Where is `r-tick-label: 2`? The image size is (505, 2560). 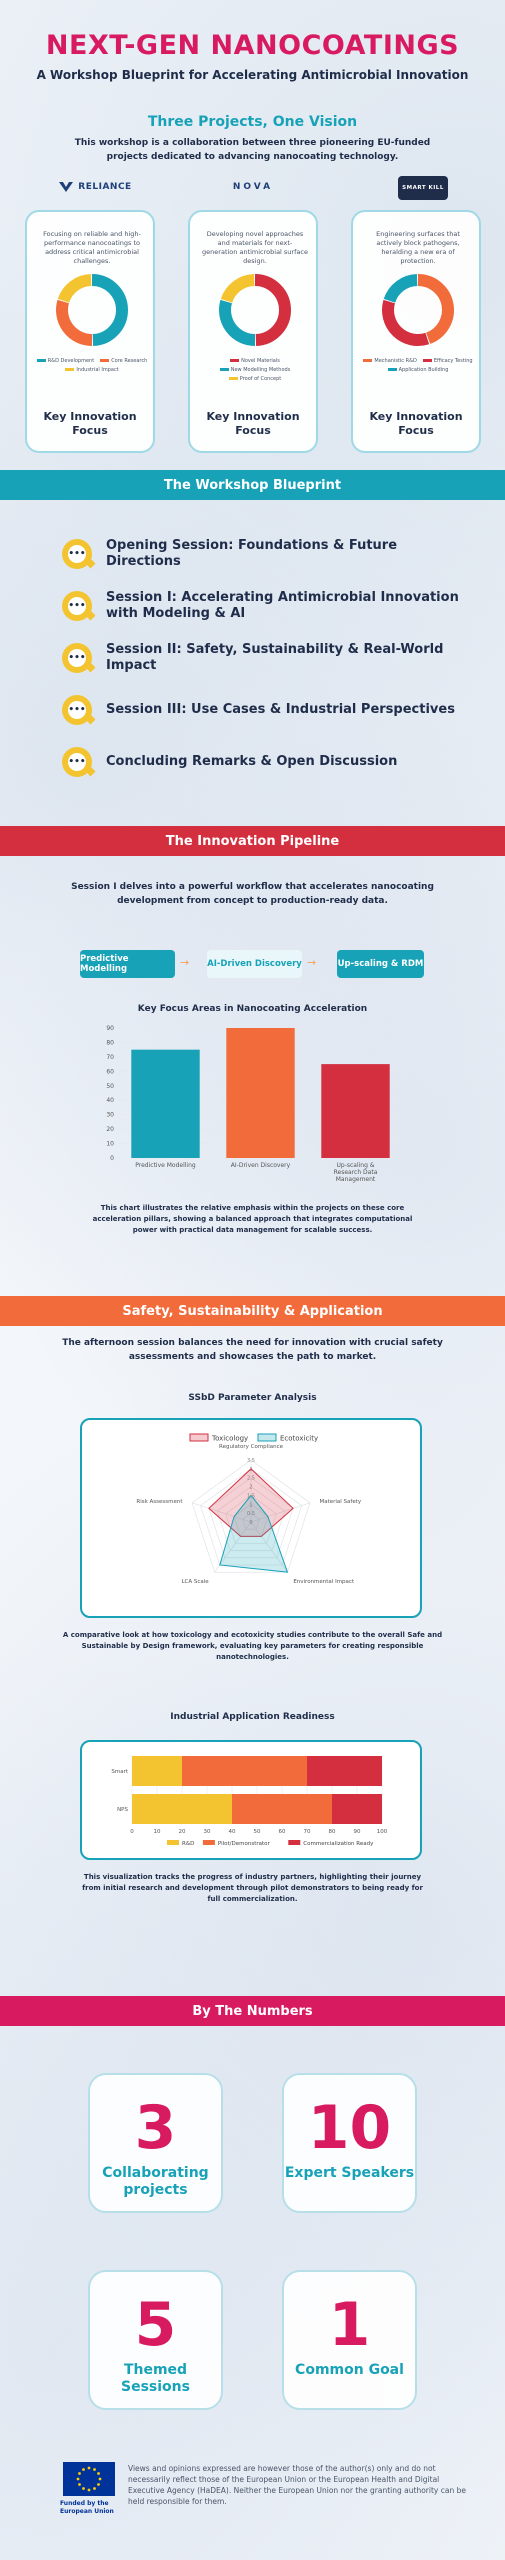 r-tick-label: 2 is located at coordinates (250, 1488).